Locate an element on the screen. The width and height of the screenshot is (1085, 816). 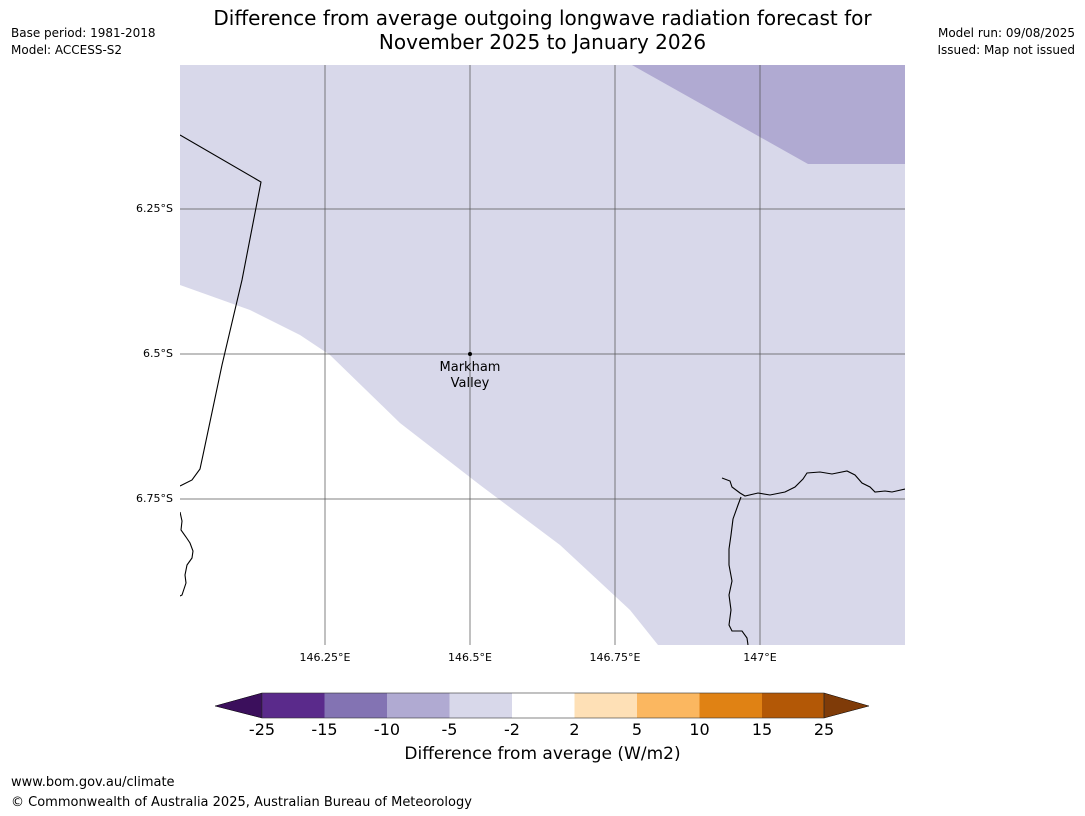
website-link: www.bom.gov.au/climate is located at coordinates (93, 782).